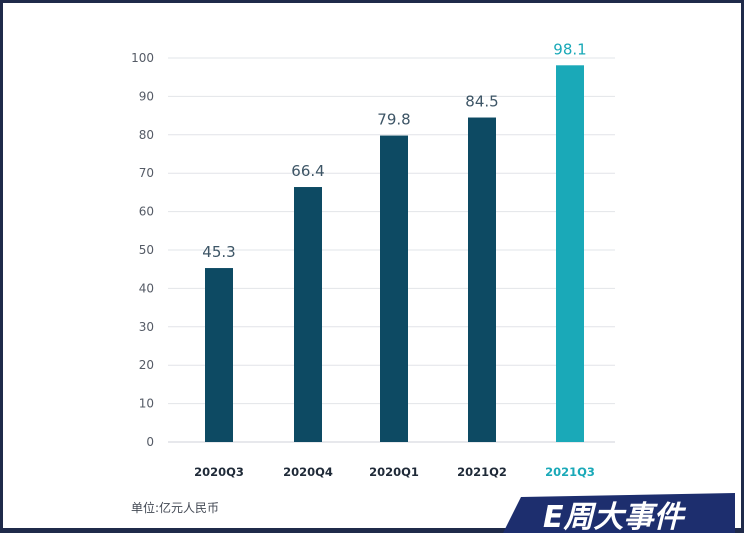 The image size is (744, 533). Describe the element at coordinates (175, 507) in the screenshot. I see `unit-label: 单位:亿元人民币` at that location.